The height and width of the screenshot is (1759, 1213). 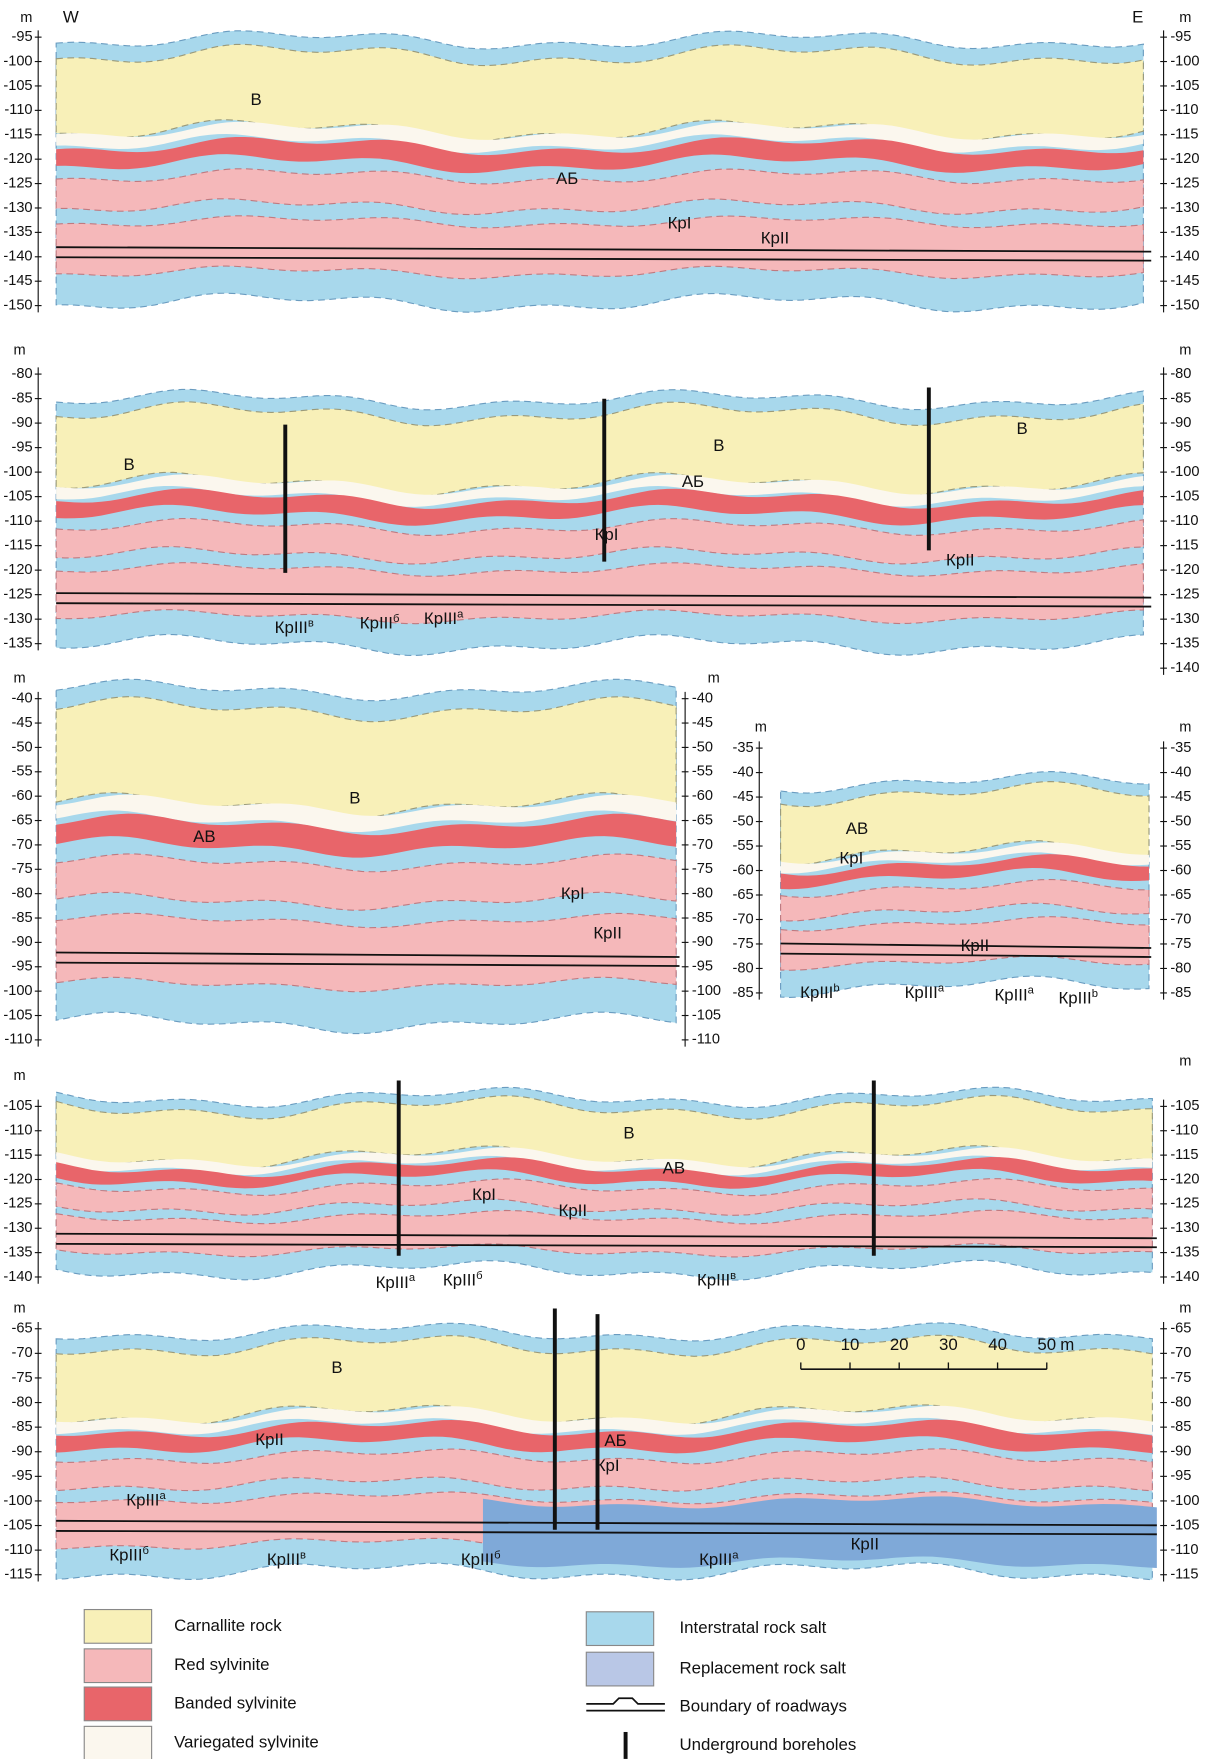 What do you see at coordinates (380, 623) in the screenshot?
I see `layer-label: КрIIIб` at bounding box center [380, 623].